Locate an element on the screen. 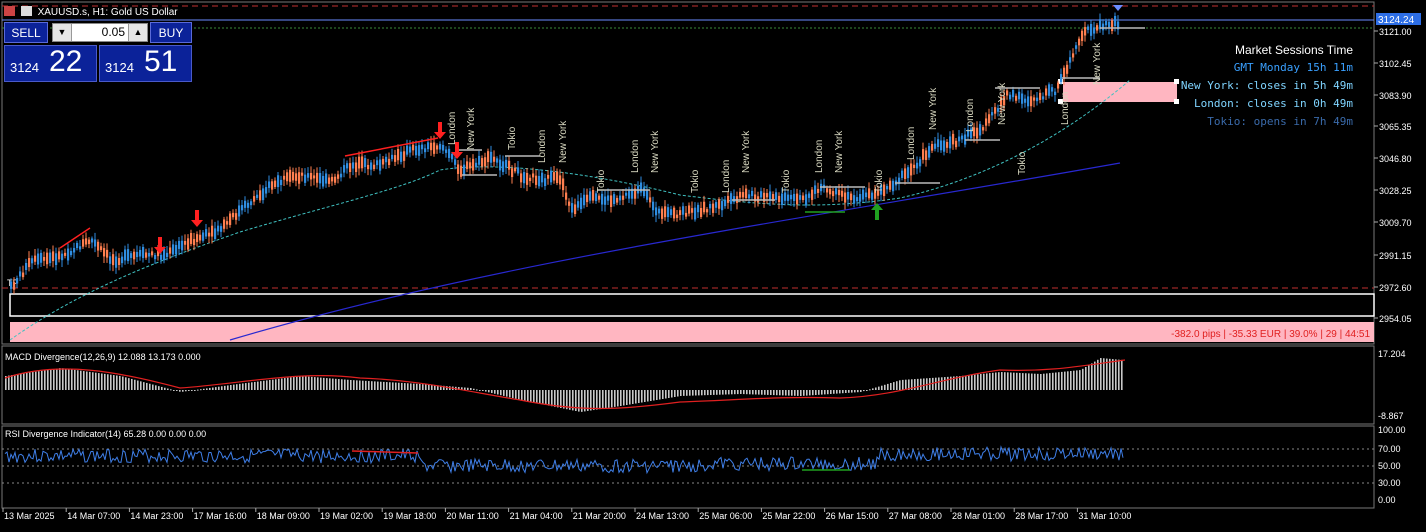 The image size is (1426, 532). rsi-tick-label: 50.00 is located at coordinates (1389, 466).